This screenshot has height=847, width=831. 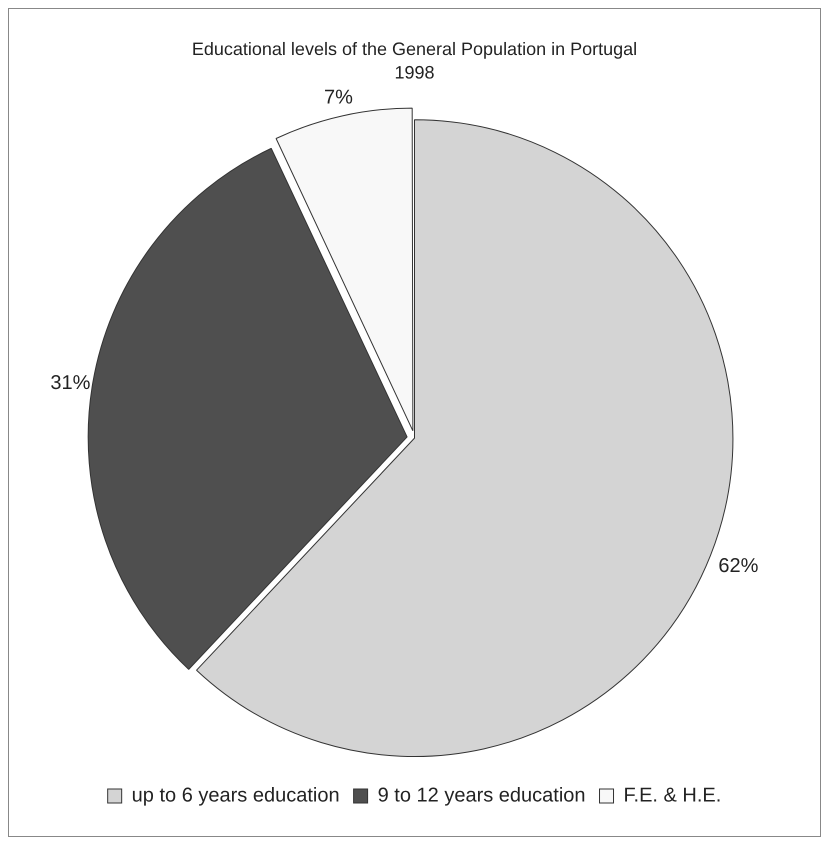 I want to click on chart-title: Educational levels of the General Population in Portugal, so click(x=415, y=48).